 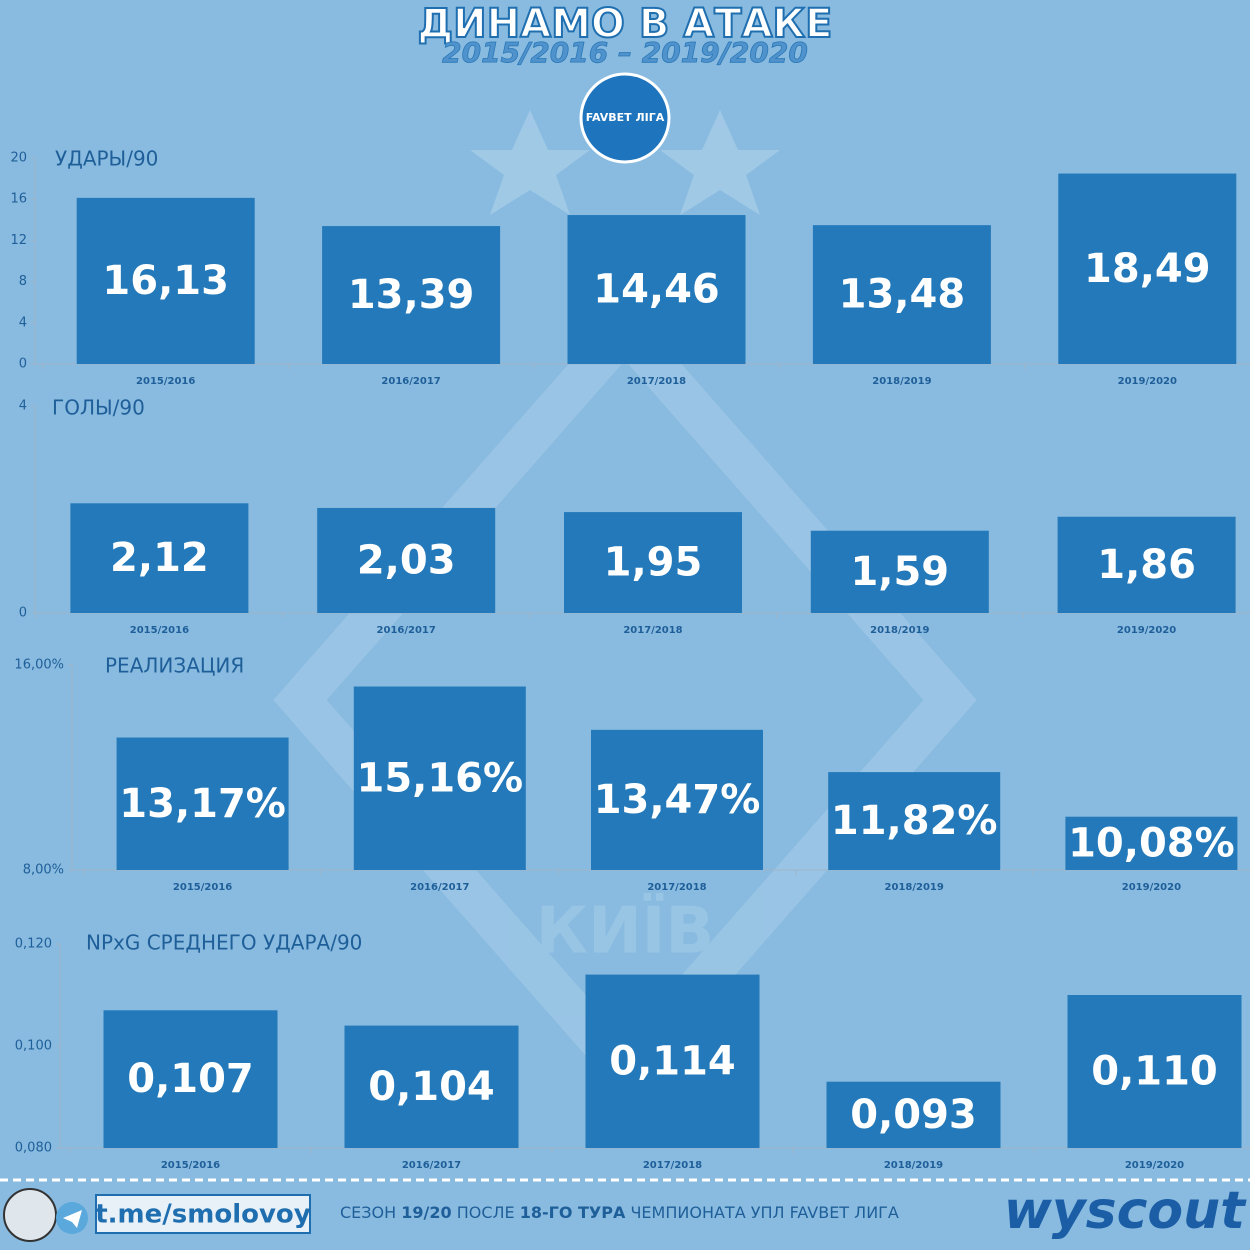 I want to click on caption-part: 19/20, so click(x=426, y=1212).